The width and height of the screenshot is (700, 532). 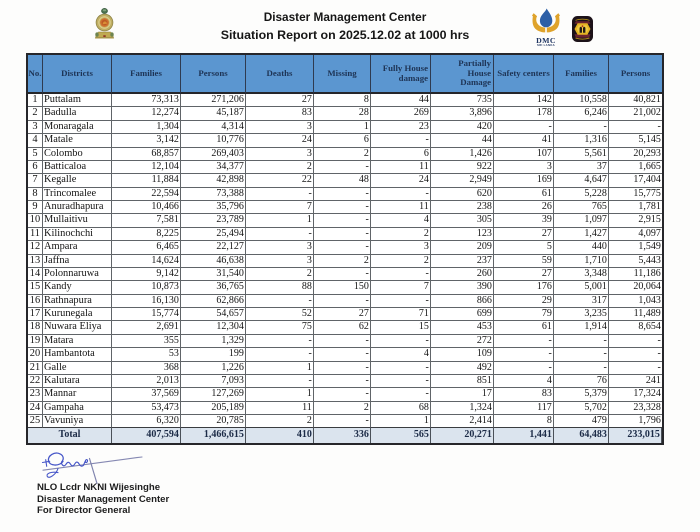 What do you see at coordinates (546, 45) in the screenshot?
I see `svg-text: SRI LANKA` at bounding box center [546, 45].